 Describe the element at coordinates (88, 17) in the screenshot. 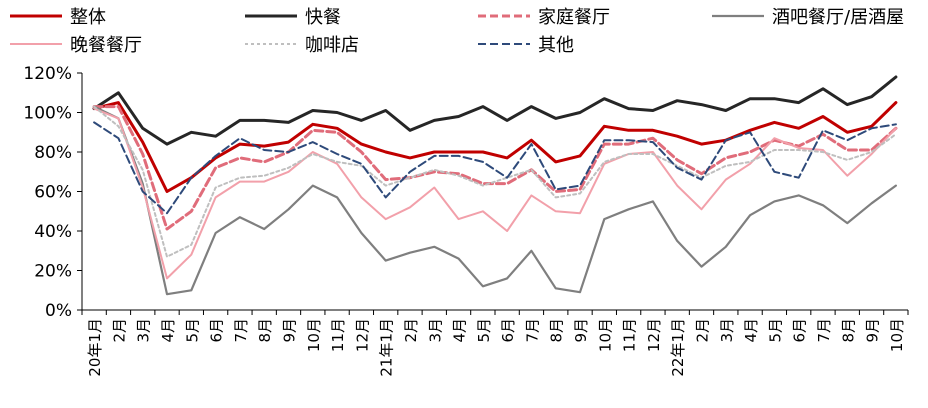

I see `legend-label: 整体` at that location.